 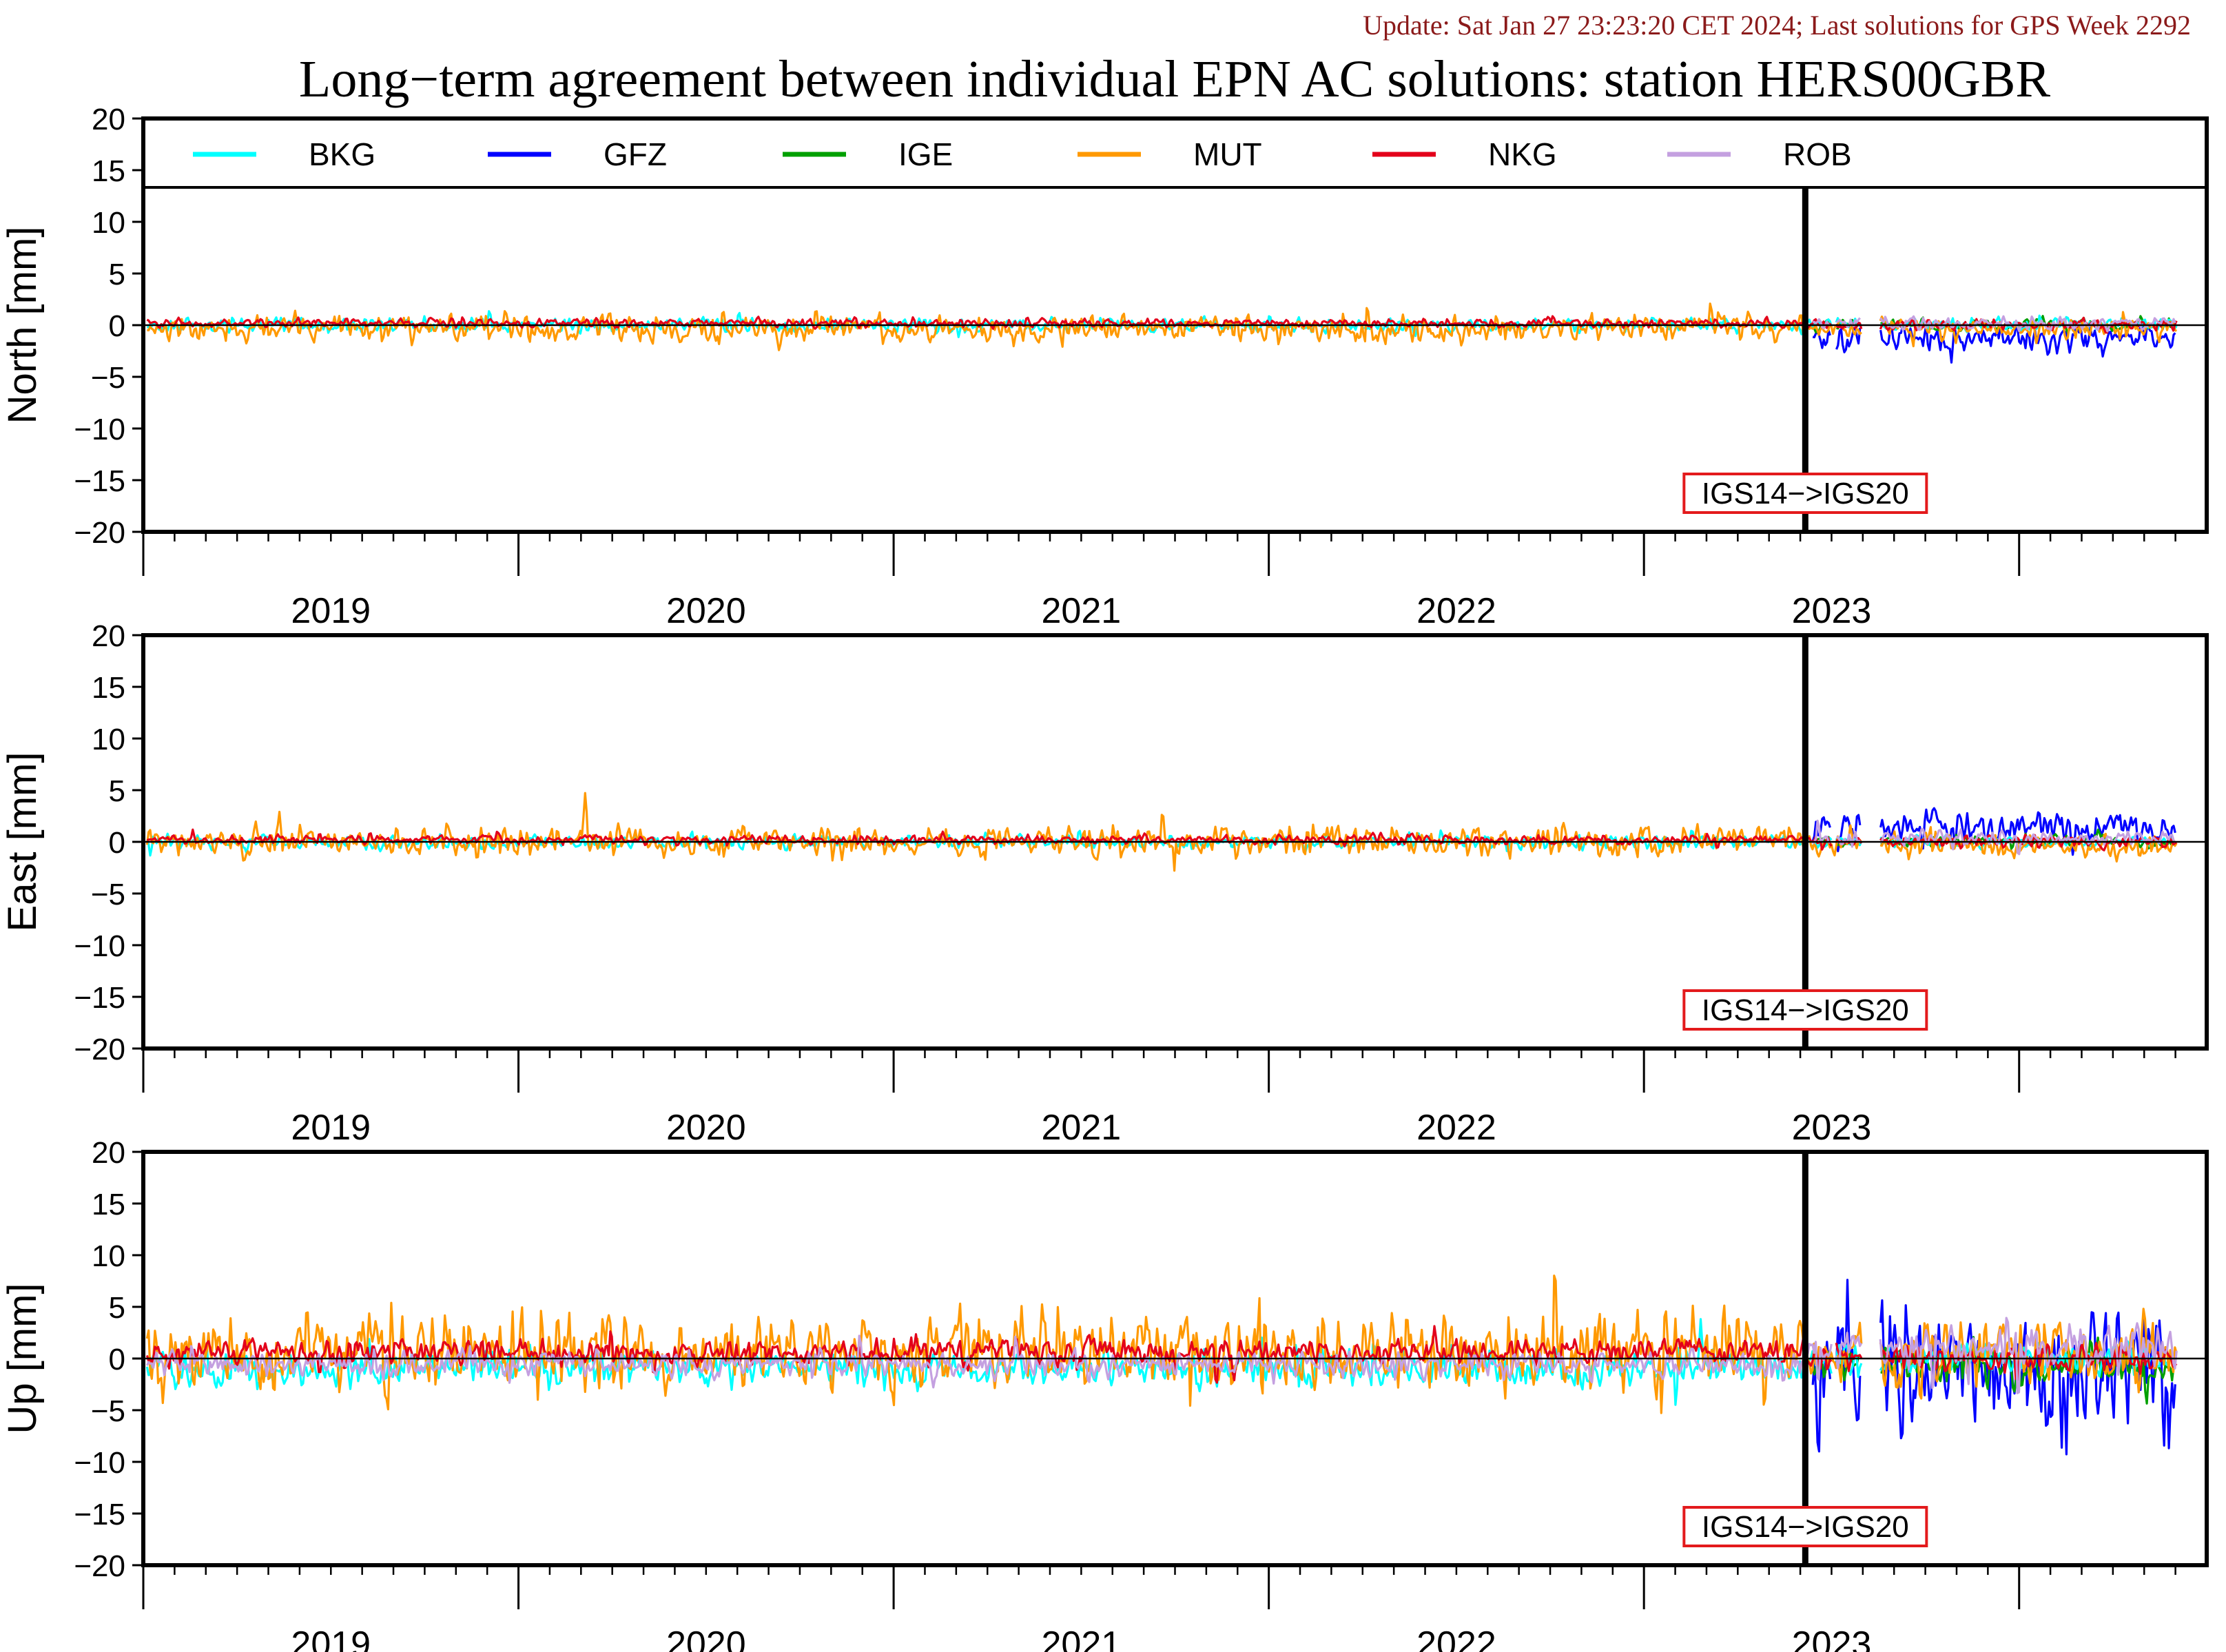 What do you see at coordinates (1175, 152) in the screenshot?
I see `legend-background` at bounding box center [1175, 152].